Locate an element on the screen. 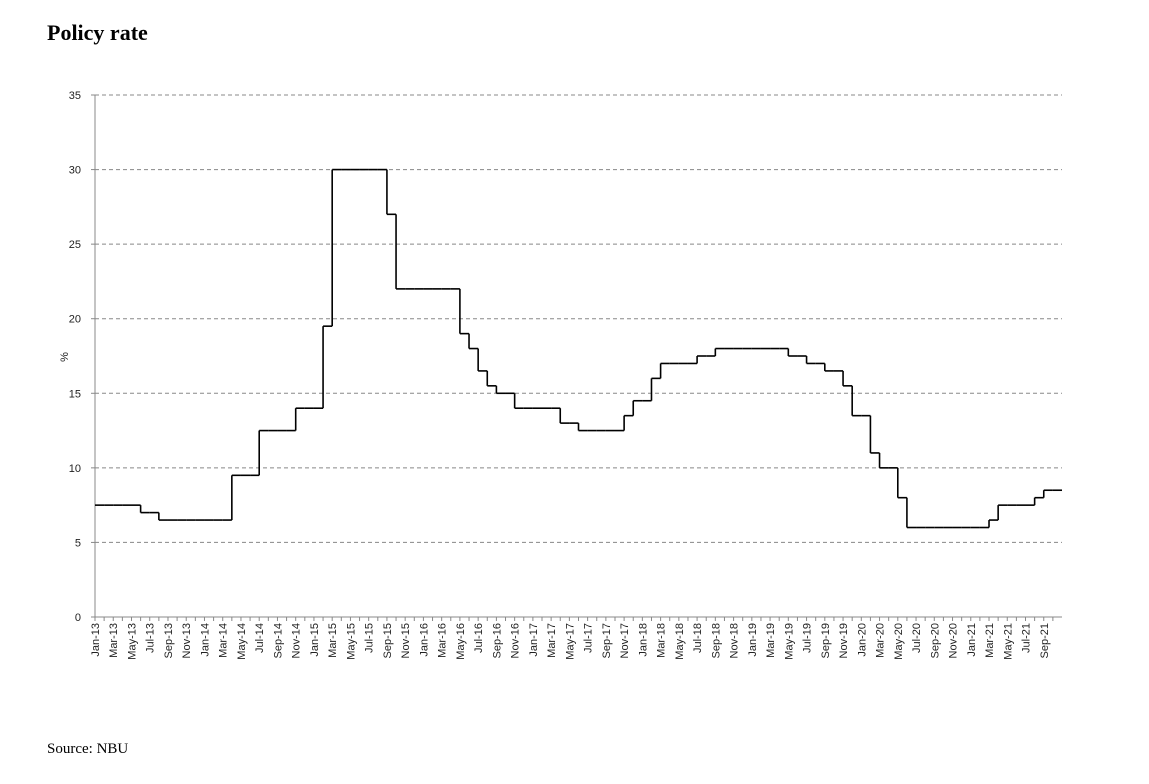 The height and width of the screenshot is (784, 1149). x-tick-label: Mar-13 is located at coordinates (114, 640).